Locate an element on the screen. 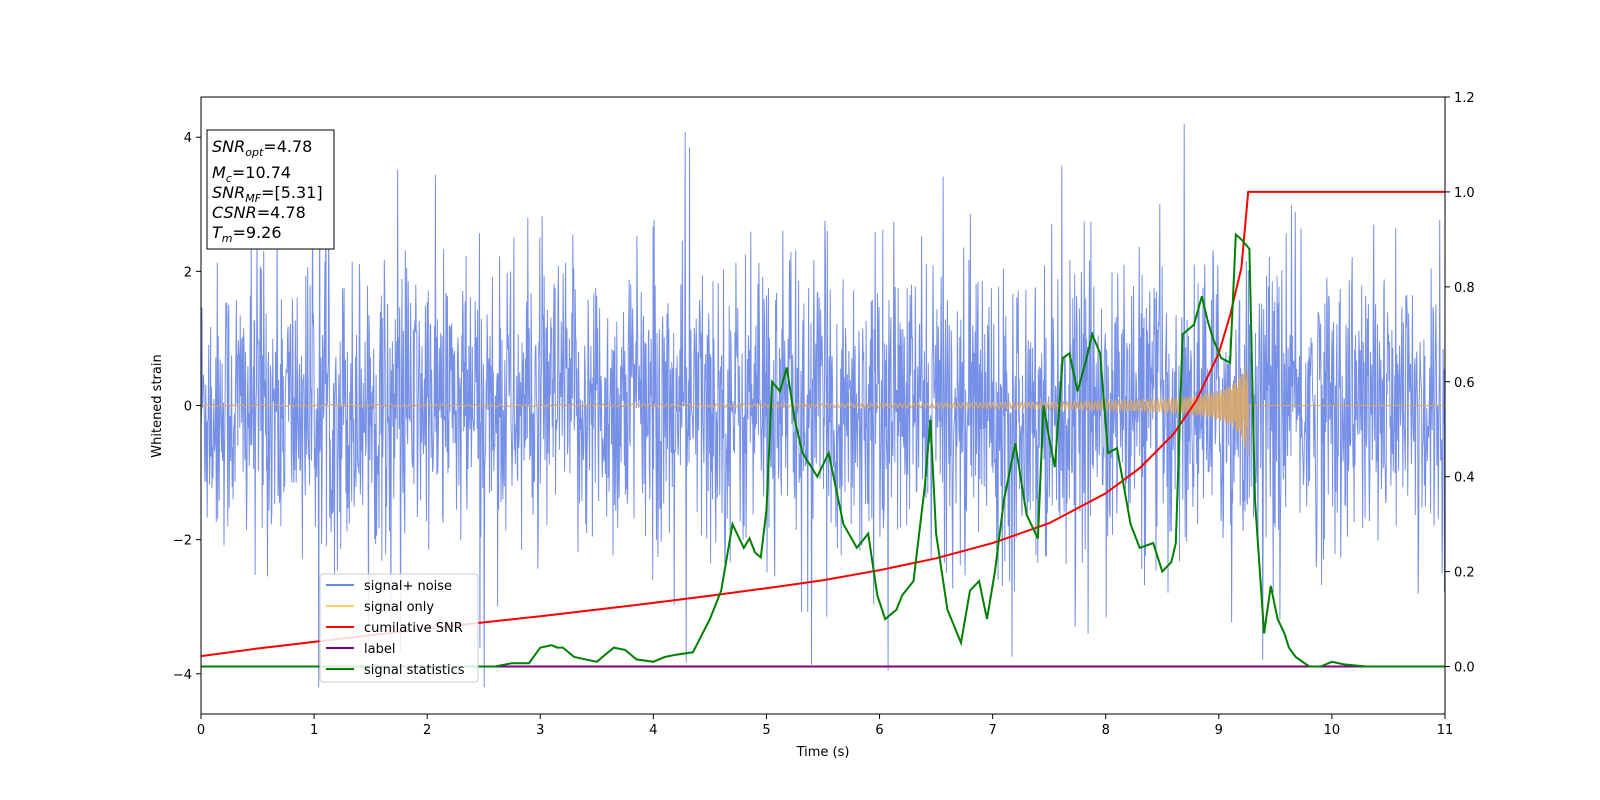  y-right-tick-label-1: 1.0 is located at coordinates (1464, 193).